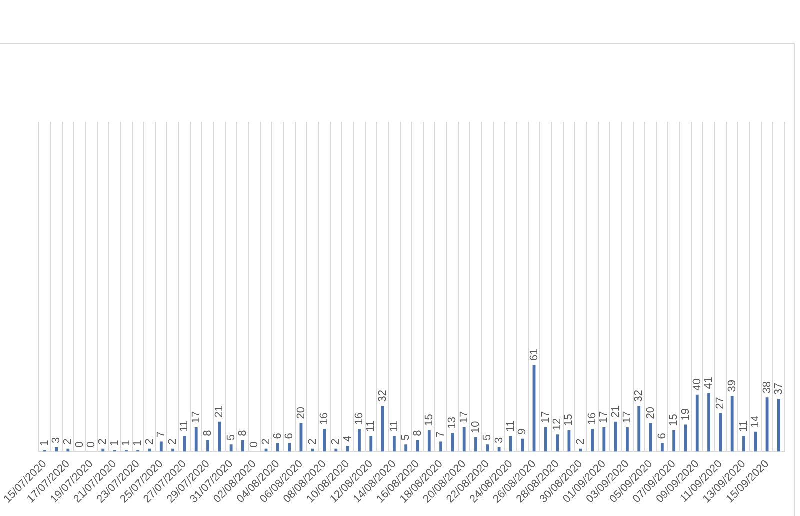  I want to click on data-label: 38, so click(767, 387).